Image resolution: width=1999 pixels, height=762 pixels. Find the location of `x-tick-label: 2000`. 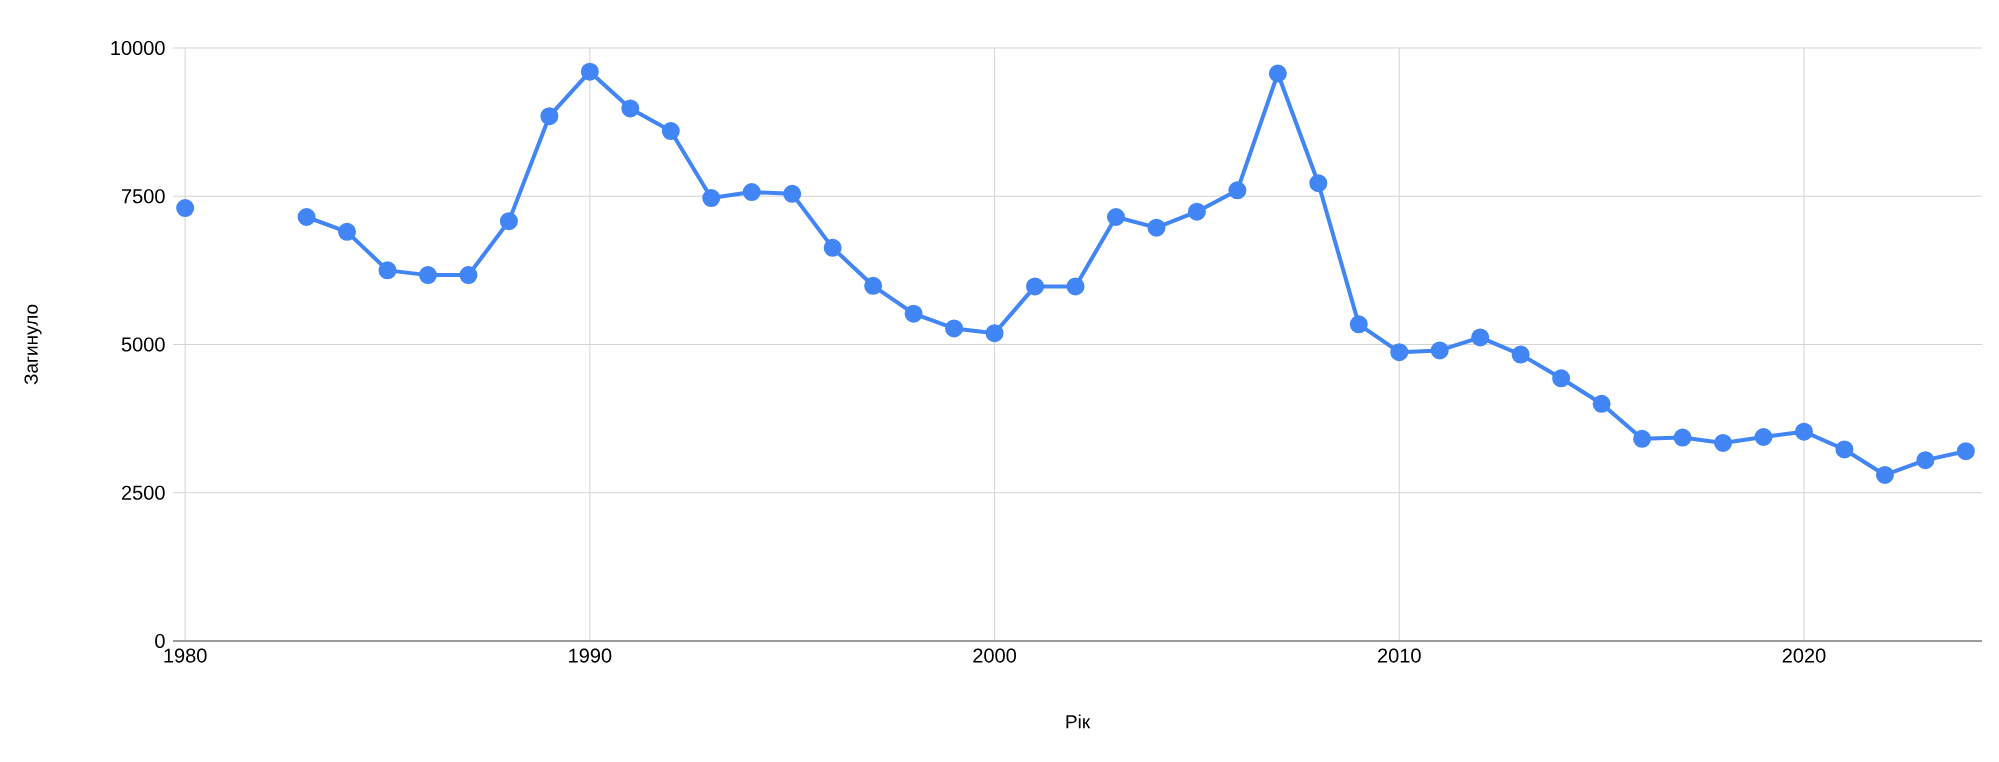

x-tick-label: 2000 is located at coordinates (995, 655).